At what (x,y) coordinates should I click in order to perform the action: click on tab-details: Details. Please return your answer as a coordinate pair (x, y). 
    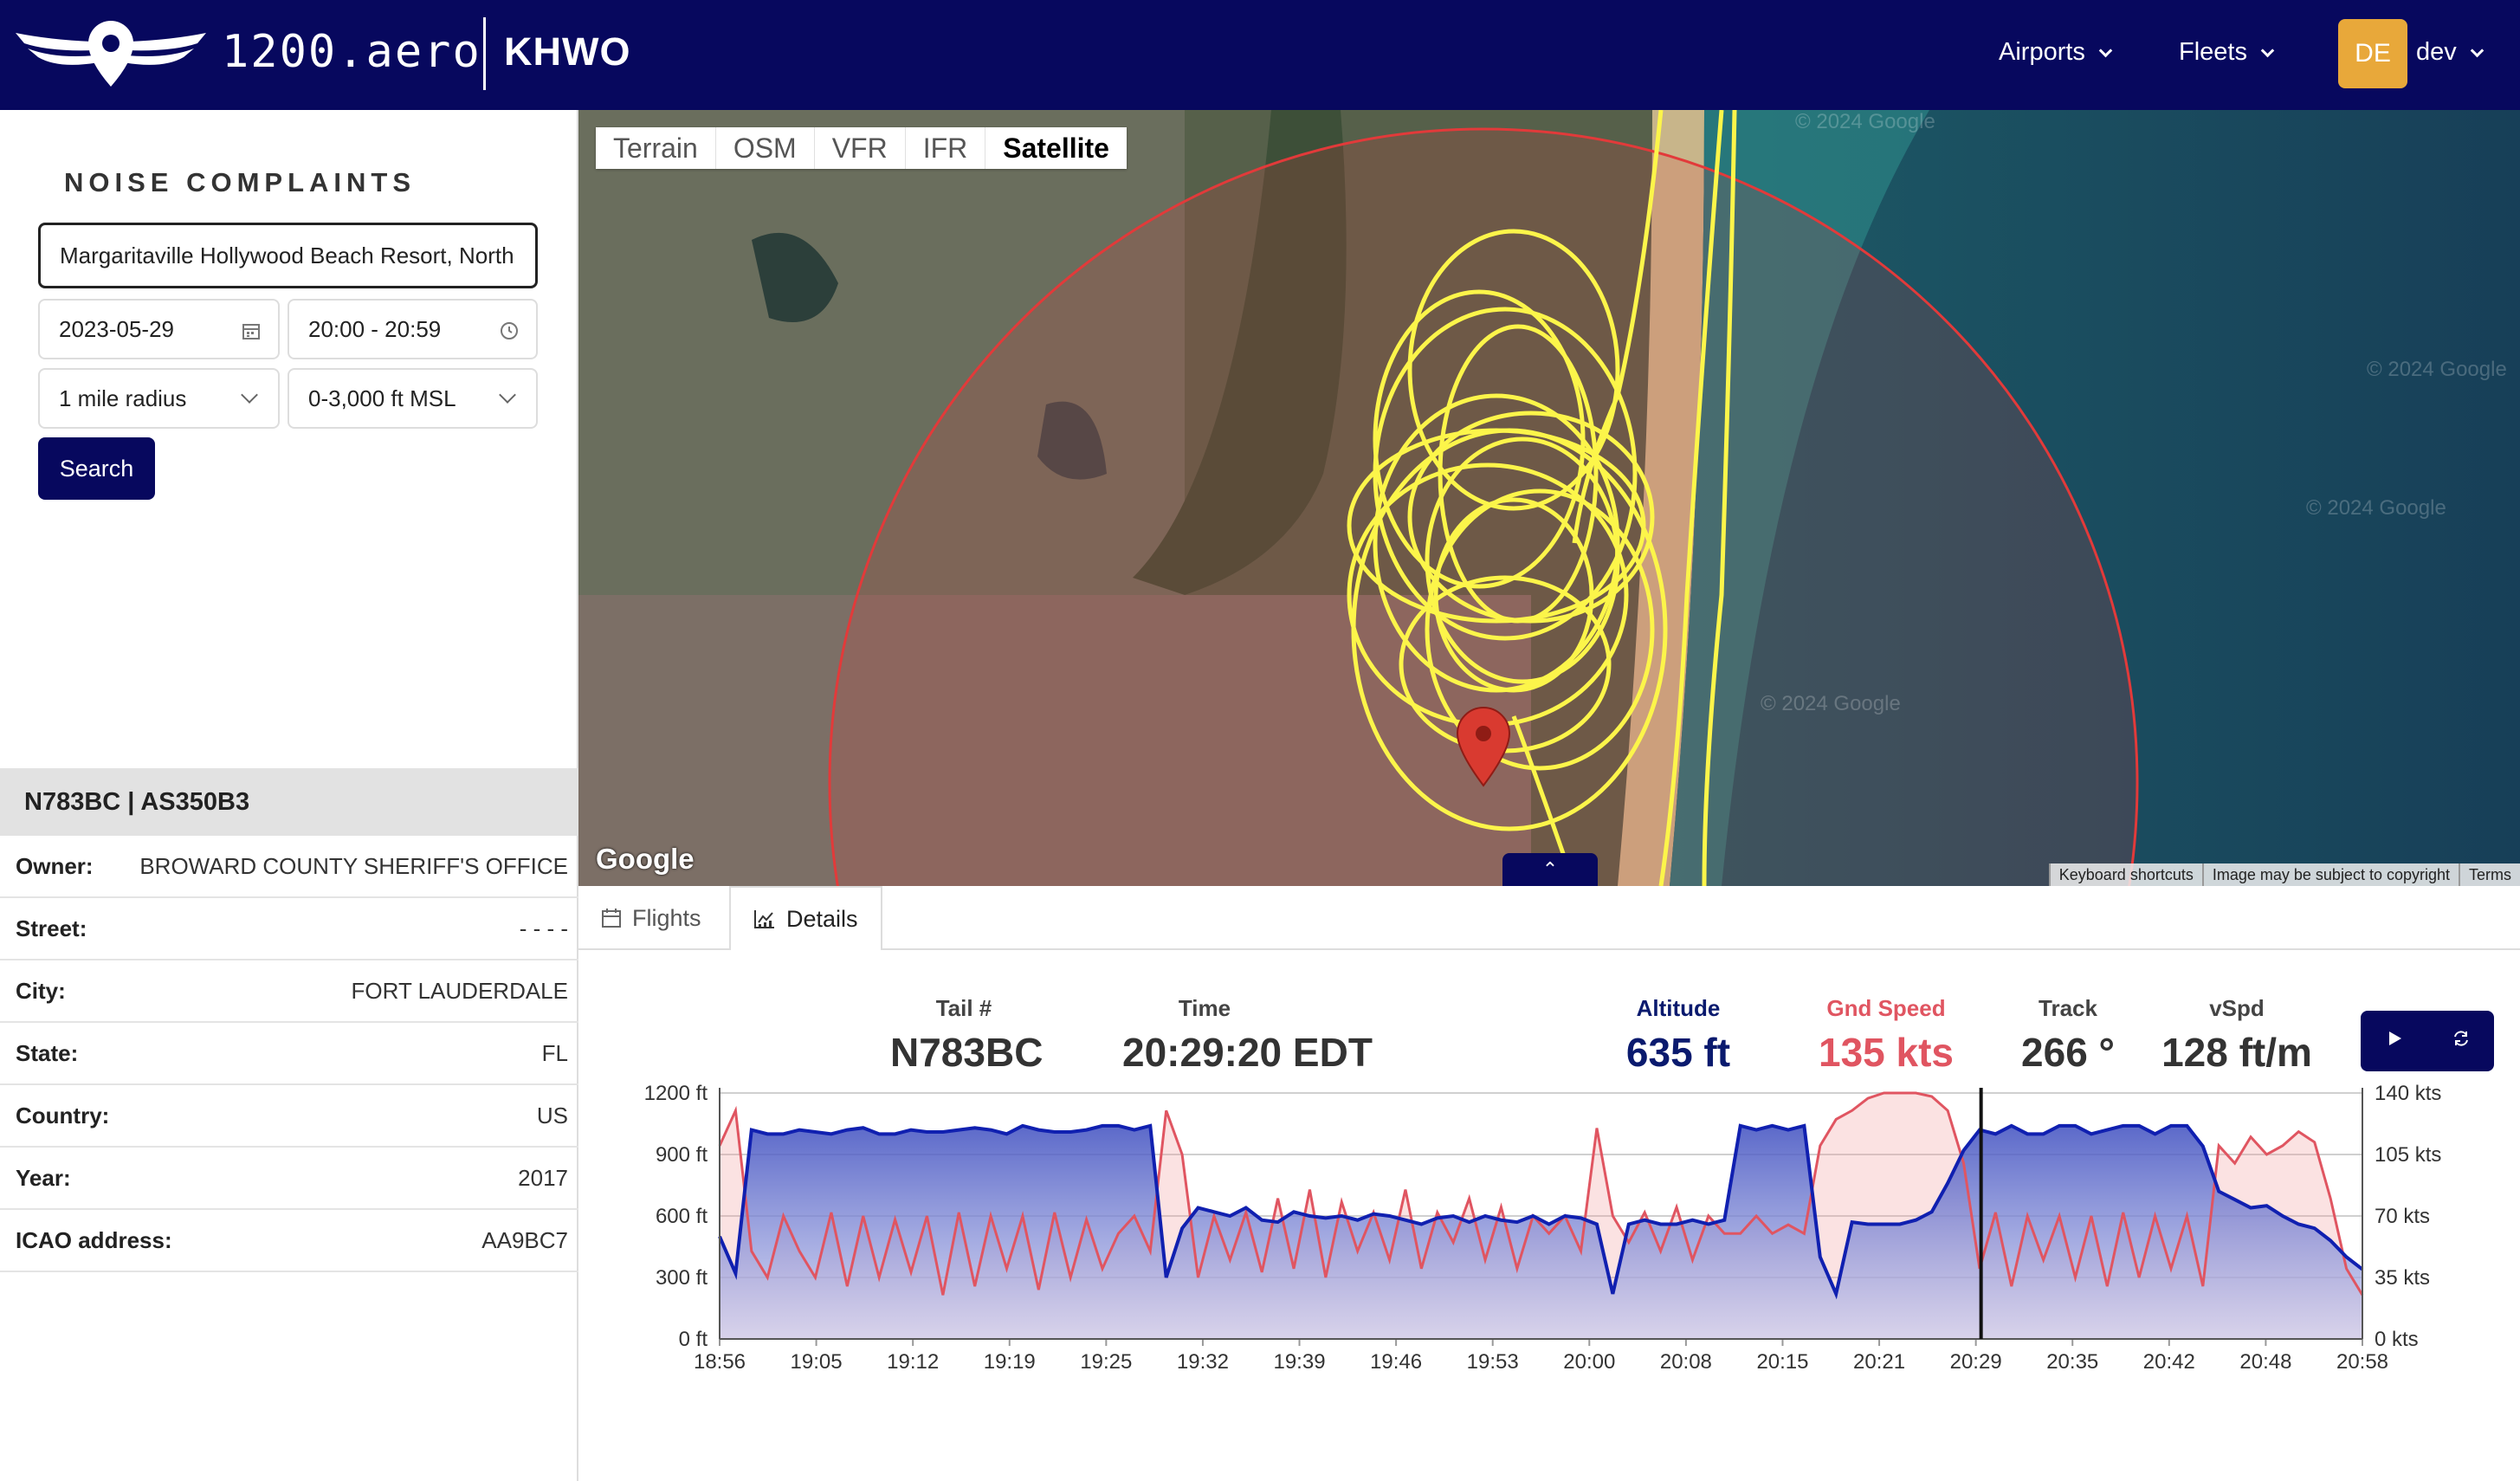
    Looking at the image, I should click on (805, 919).